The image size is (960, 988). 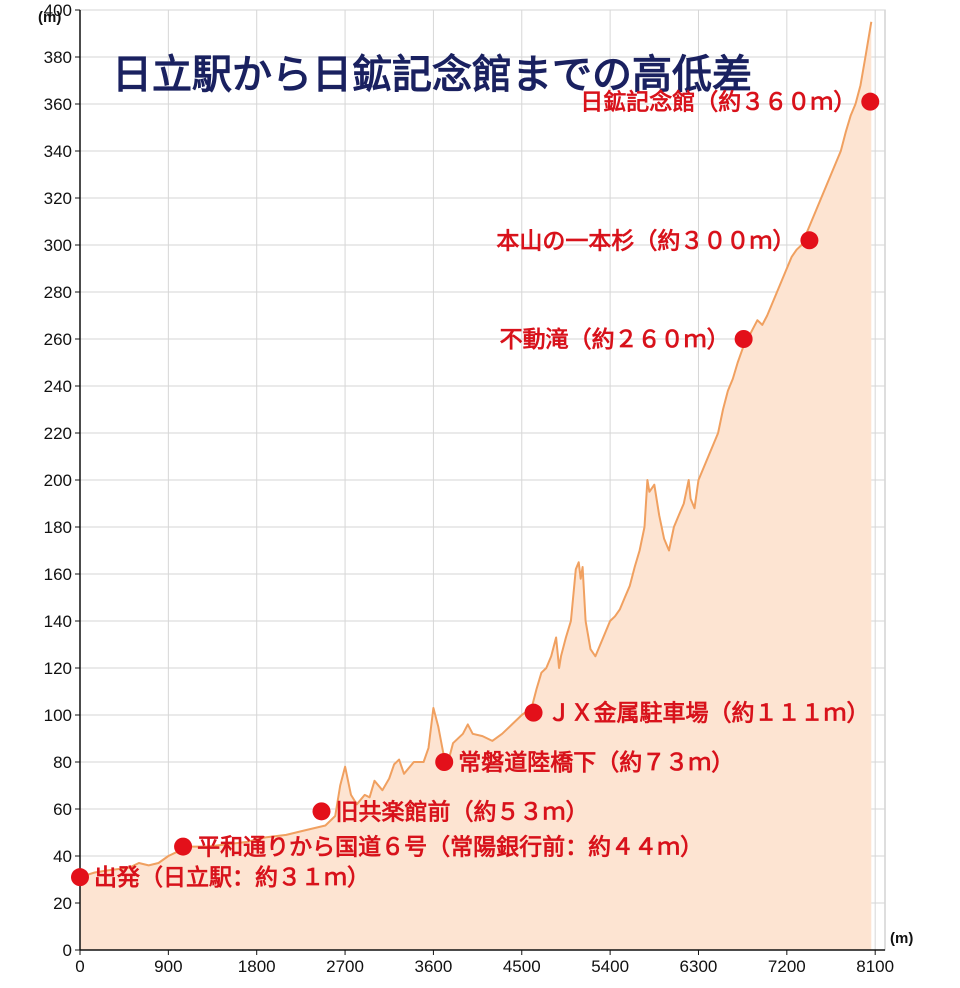 What do you see at coordinates (901, 938) in the screenshot?
I see `x-axis-unit: (m)` at bounding box center [901, 938].